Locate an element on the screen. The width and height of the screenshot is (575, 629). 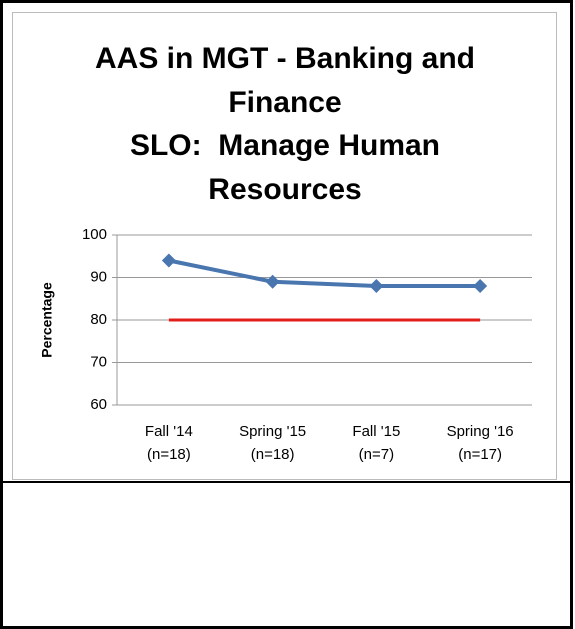
x-tick-label: Spring '15 (n=18) is located at coordinates (273, 443).